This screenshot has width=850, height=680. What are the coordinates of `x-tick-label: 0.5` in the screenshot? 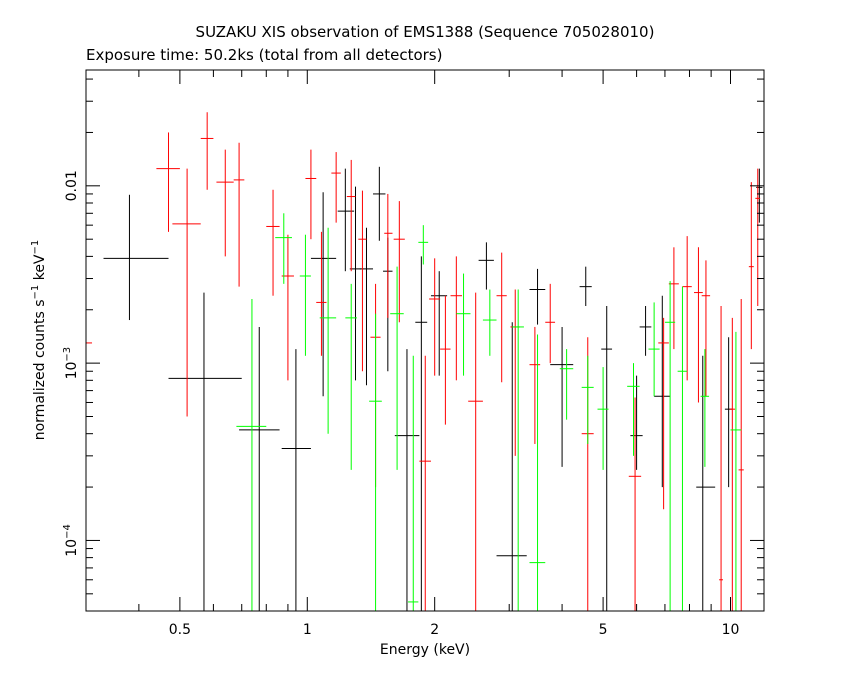 It's located at (180, 630).